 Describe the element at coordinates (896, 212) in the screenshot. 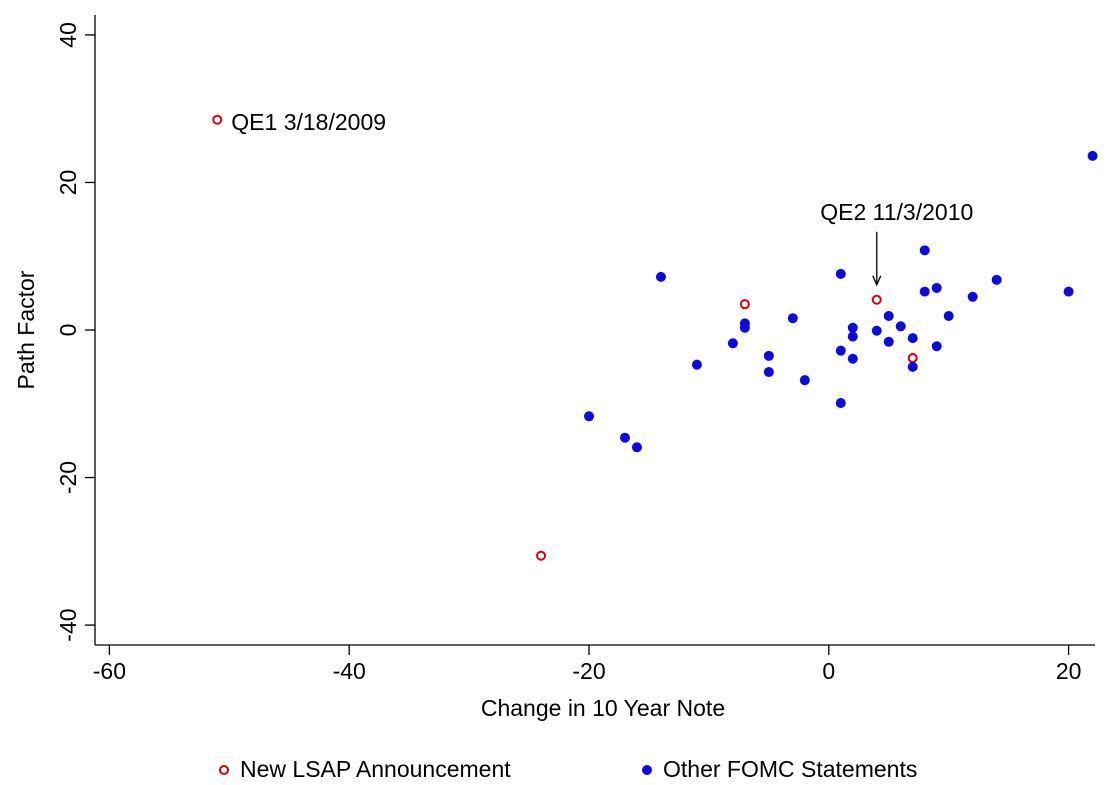

I see `annotation: QE2 11/3/2010` at that location.